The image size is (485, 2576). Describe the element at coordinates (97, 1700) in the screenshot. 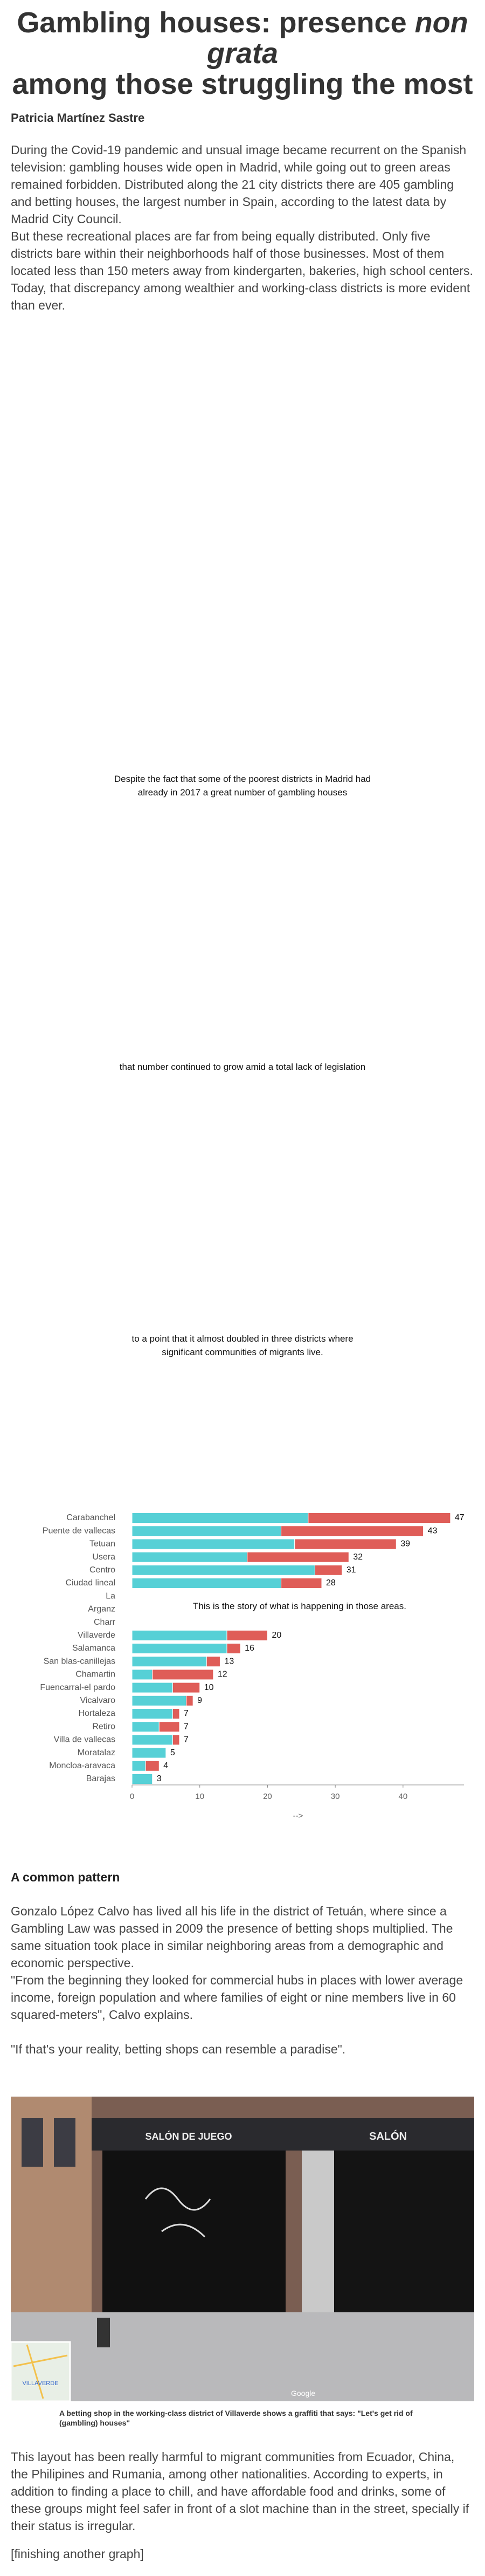

I see `category-label: Vicalvaro` at that location.